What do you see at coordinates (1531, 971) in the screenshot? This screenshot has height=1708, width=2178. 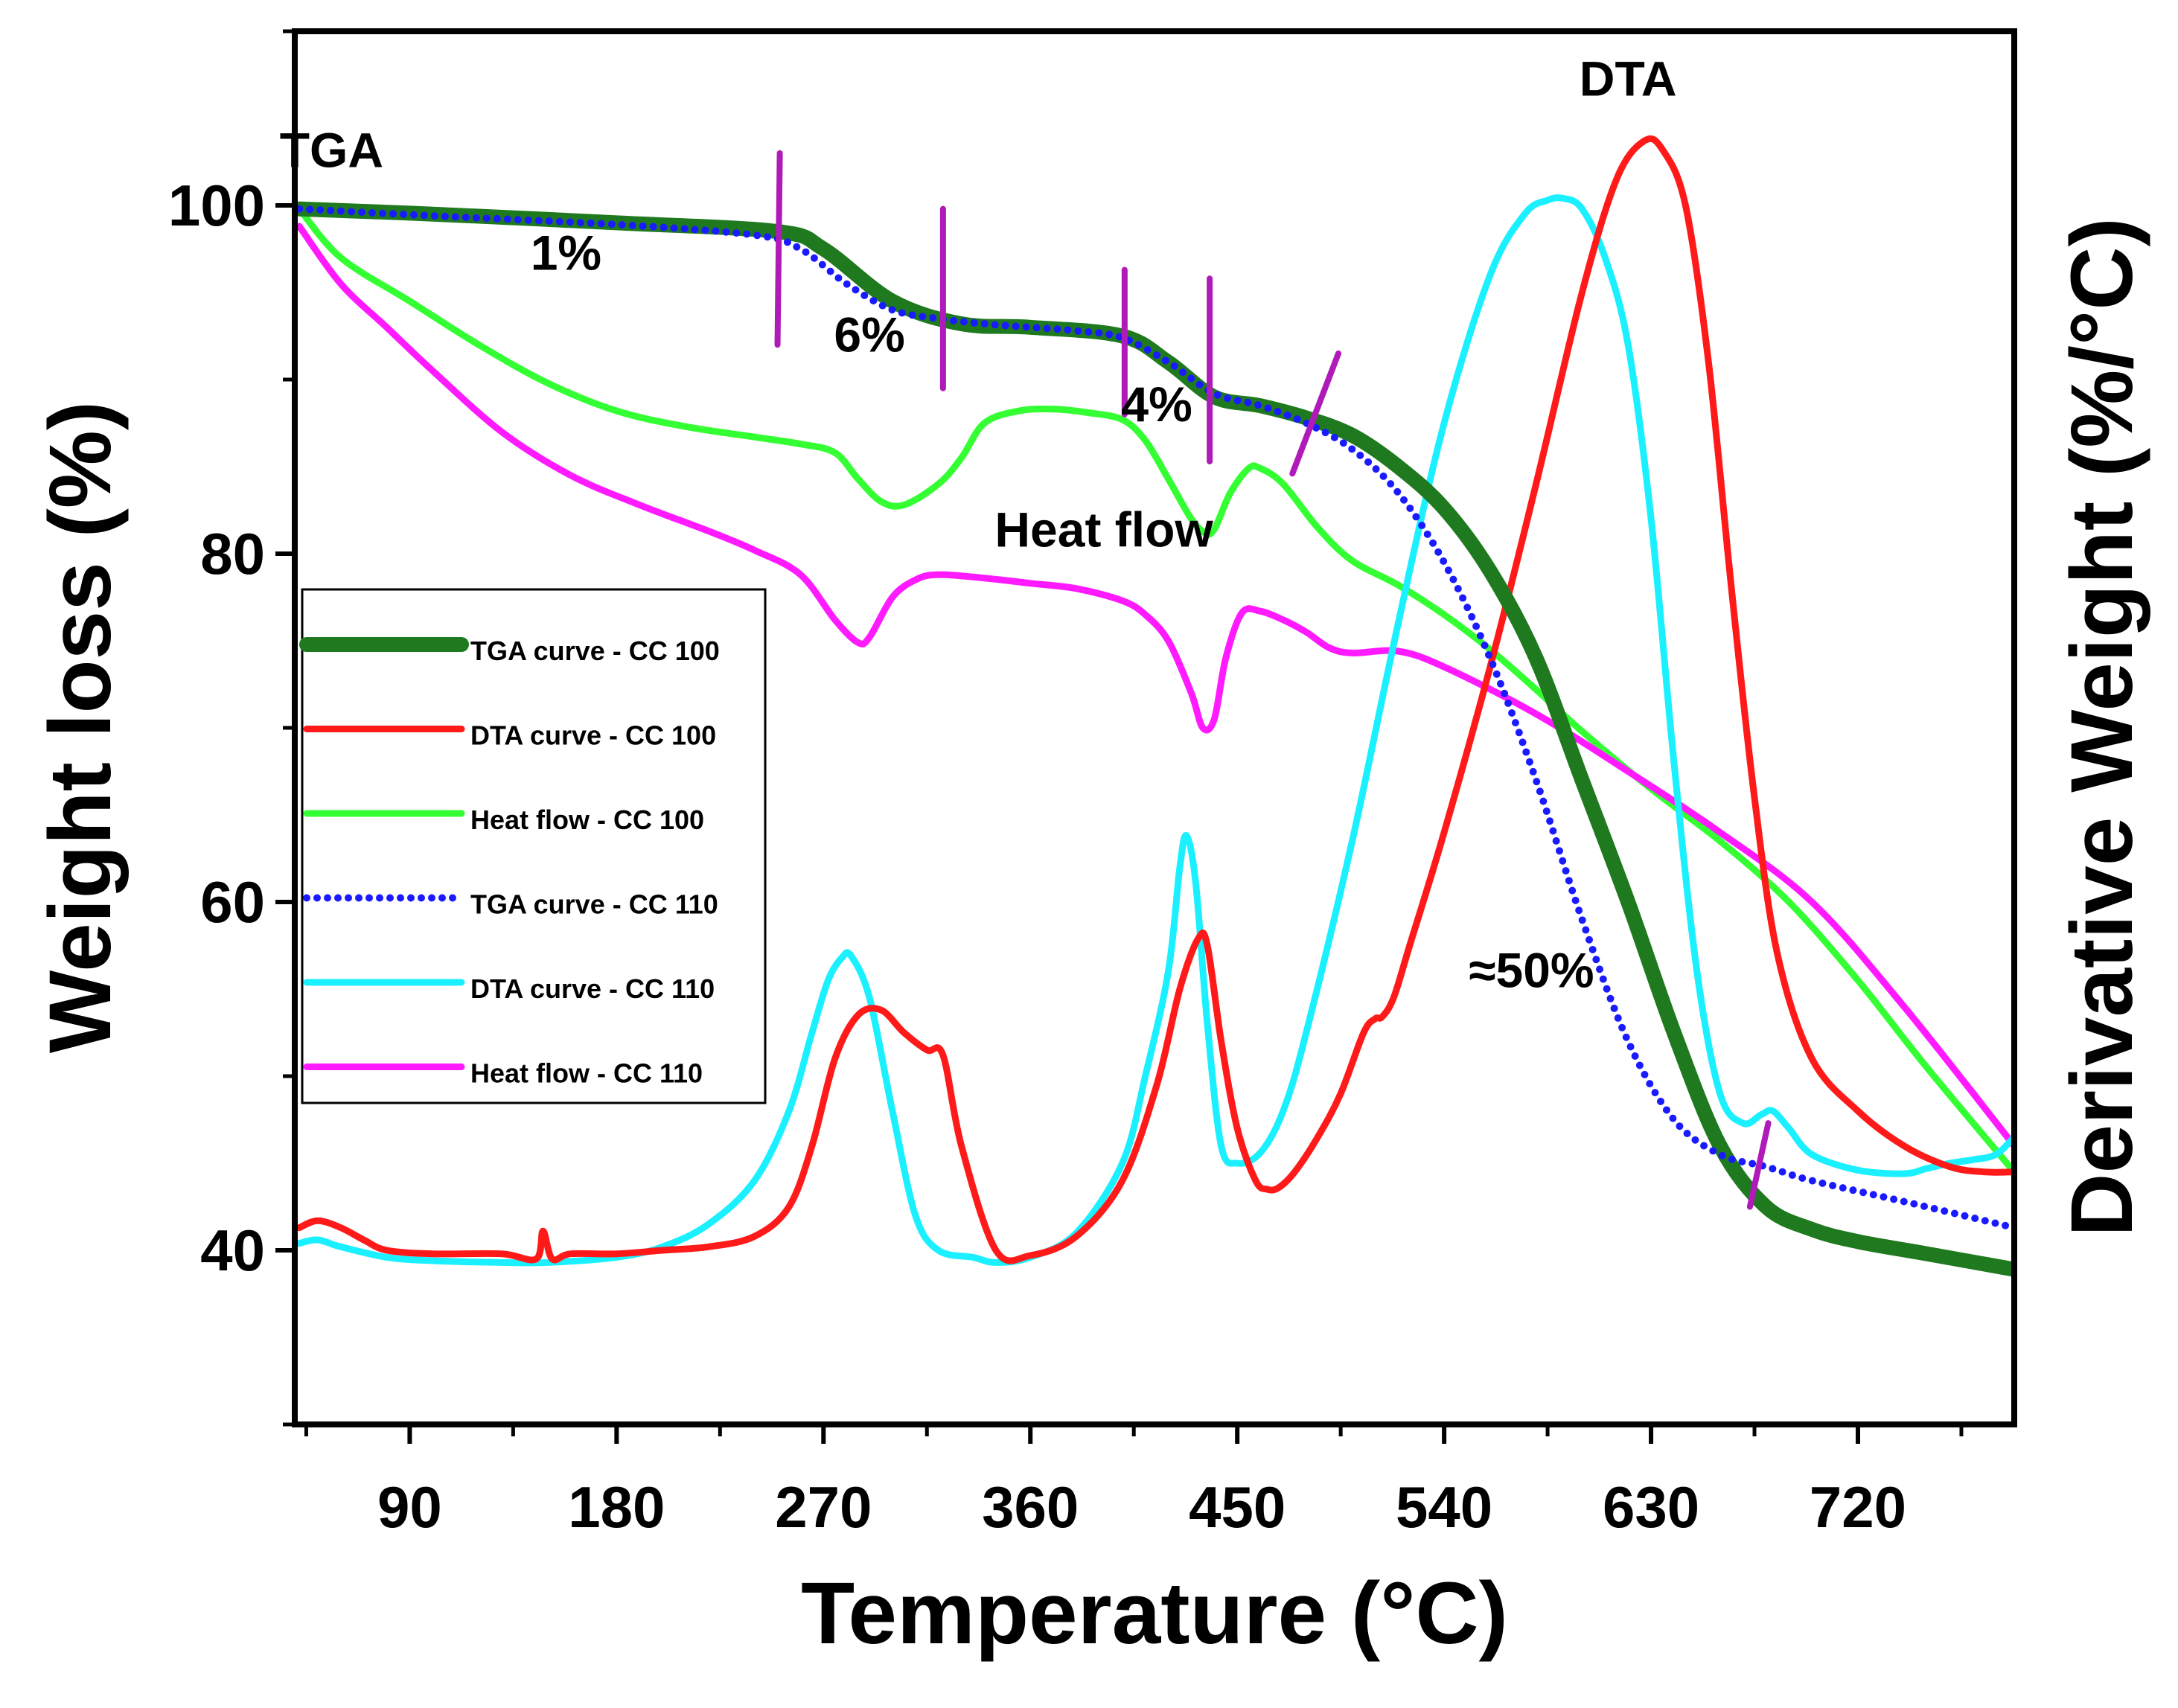 I see `annotation: ≈50%` at bounding box center [1531, 971].